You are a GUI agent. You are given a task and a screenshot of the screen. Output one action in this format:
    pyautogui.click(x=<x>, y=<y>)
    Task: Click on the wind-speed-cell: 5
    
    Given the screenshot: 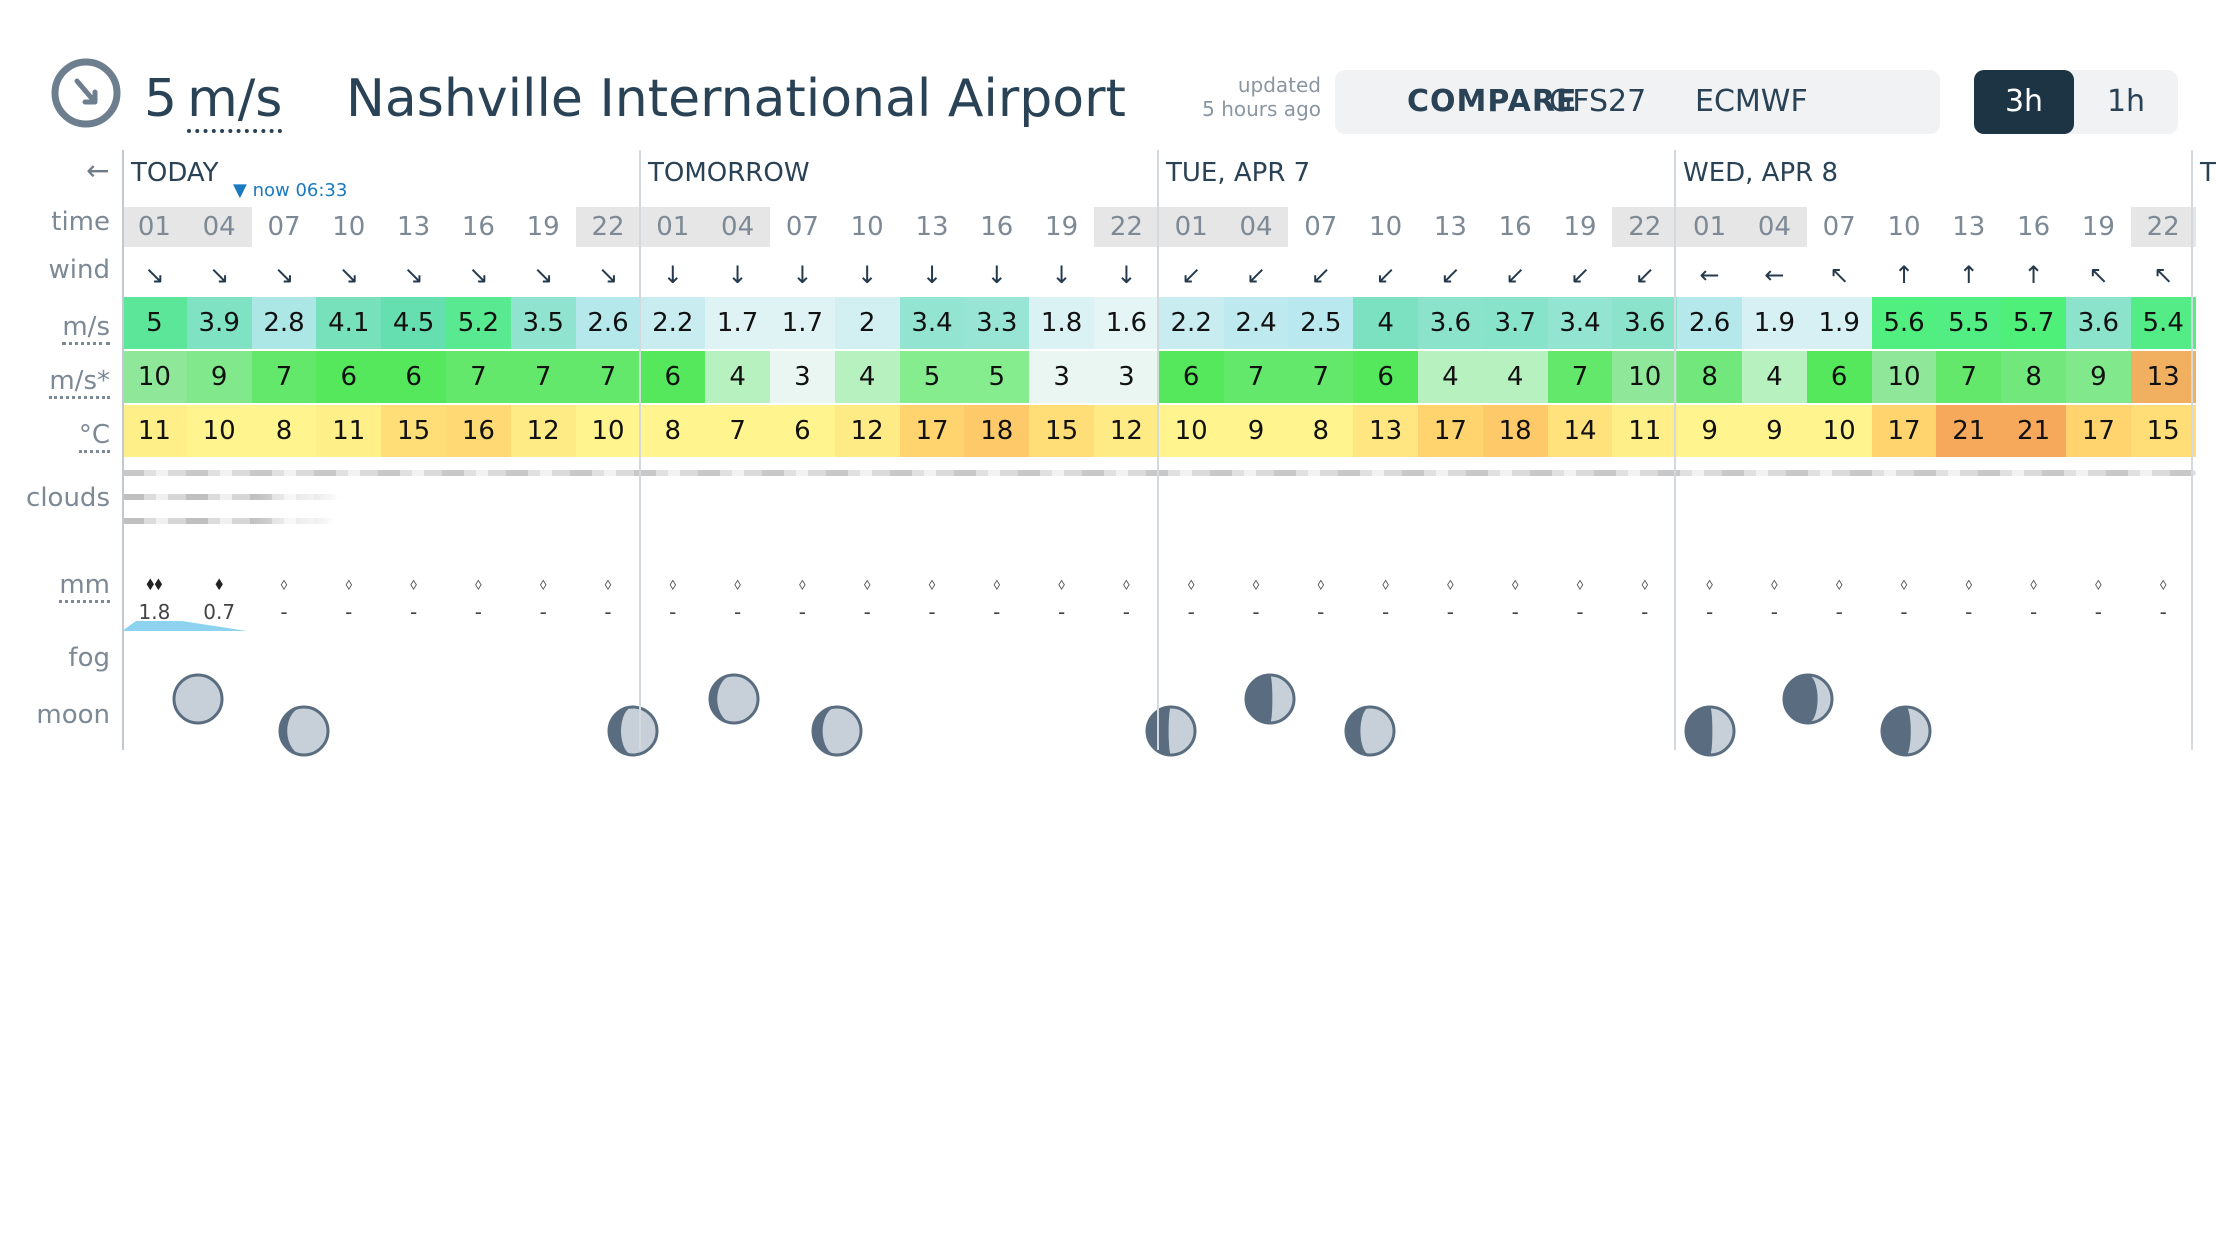 What is the action you would take?
    pyautogui.click(x=154, y=323)
    